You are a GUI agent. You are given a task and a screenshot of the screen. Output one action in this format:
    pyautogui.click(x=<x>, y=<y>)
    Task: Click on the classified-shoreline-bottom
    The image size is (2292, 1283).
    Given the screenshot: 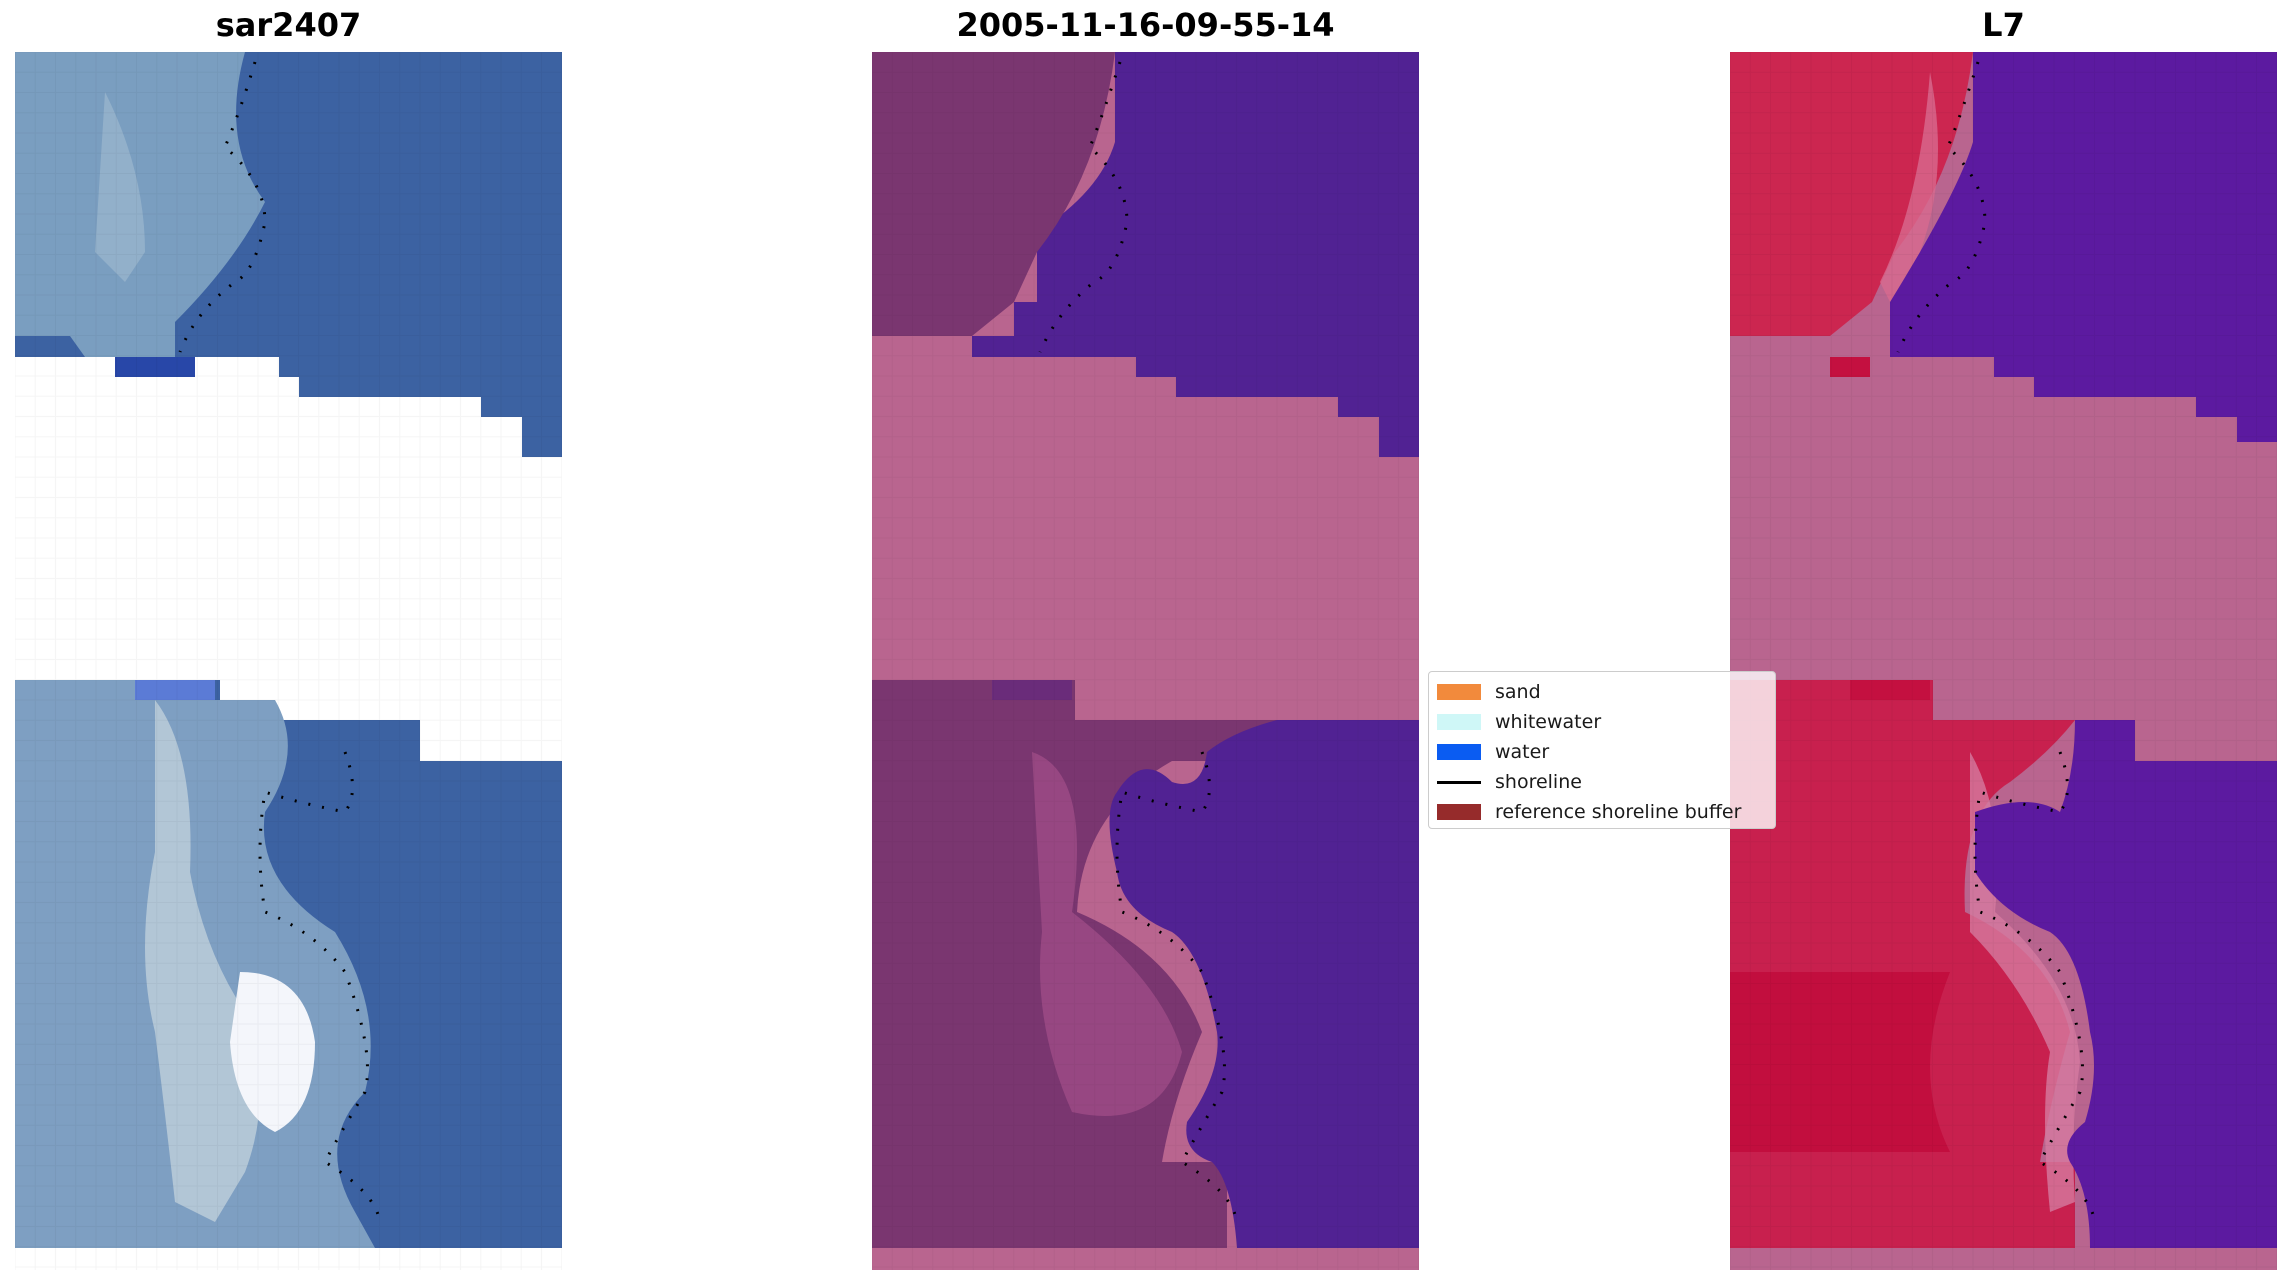 What is the action you would take?
    pyautogui.click(x=1177, y=987)
    